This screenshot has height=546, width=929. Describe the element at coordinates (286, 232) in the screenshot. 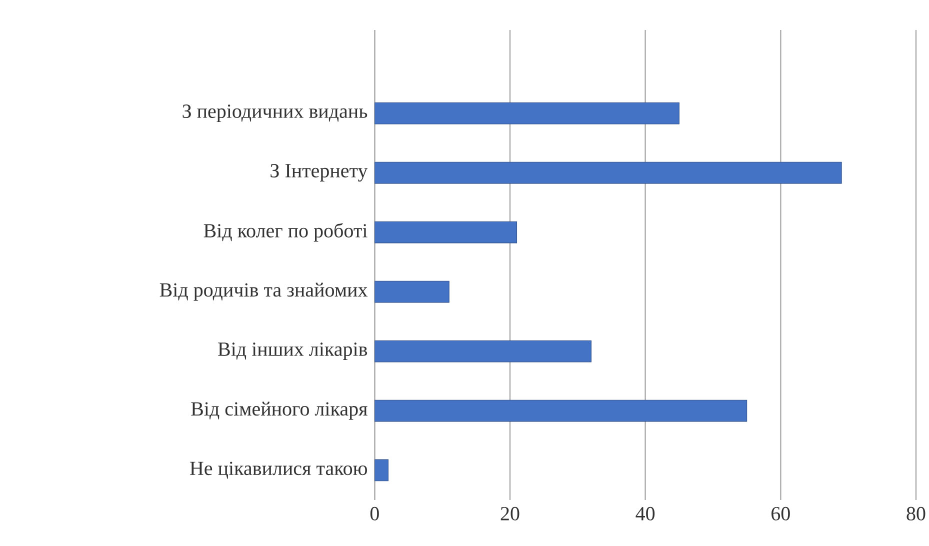

I see `y-tick-label: Від колег по роботі` at that location.